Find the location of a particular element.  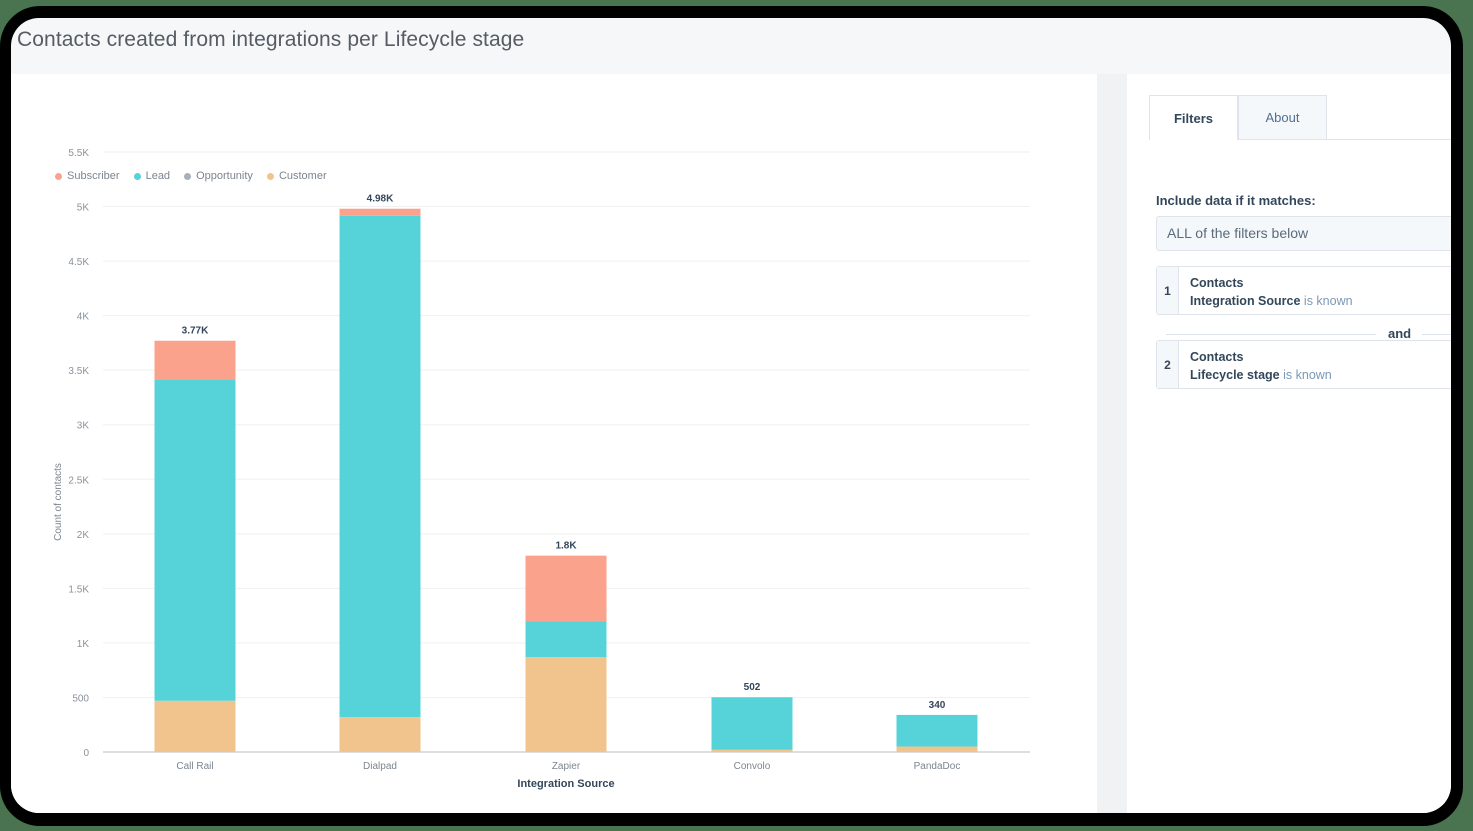

filter-body: Contacts Integration Source is known is located at coordinates (1271, 290).